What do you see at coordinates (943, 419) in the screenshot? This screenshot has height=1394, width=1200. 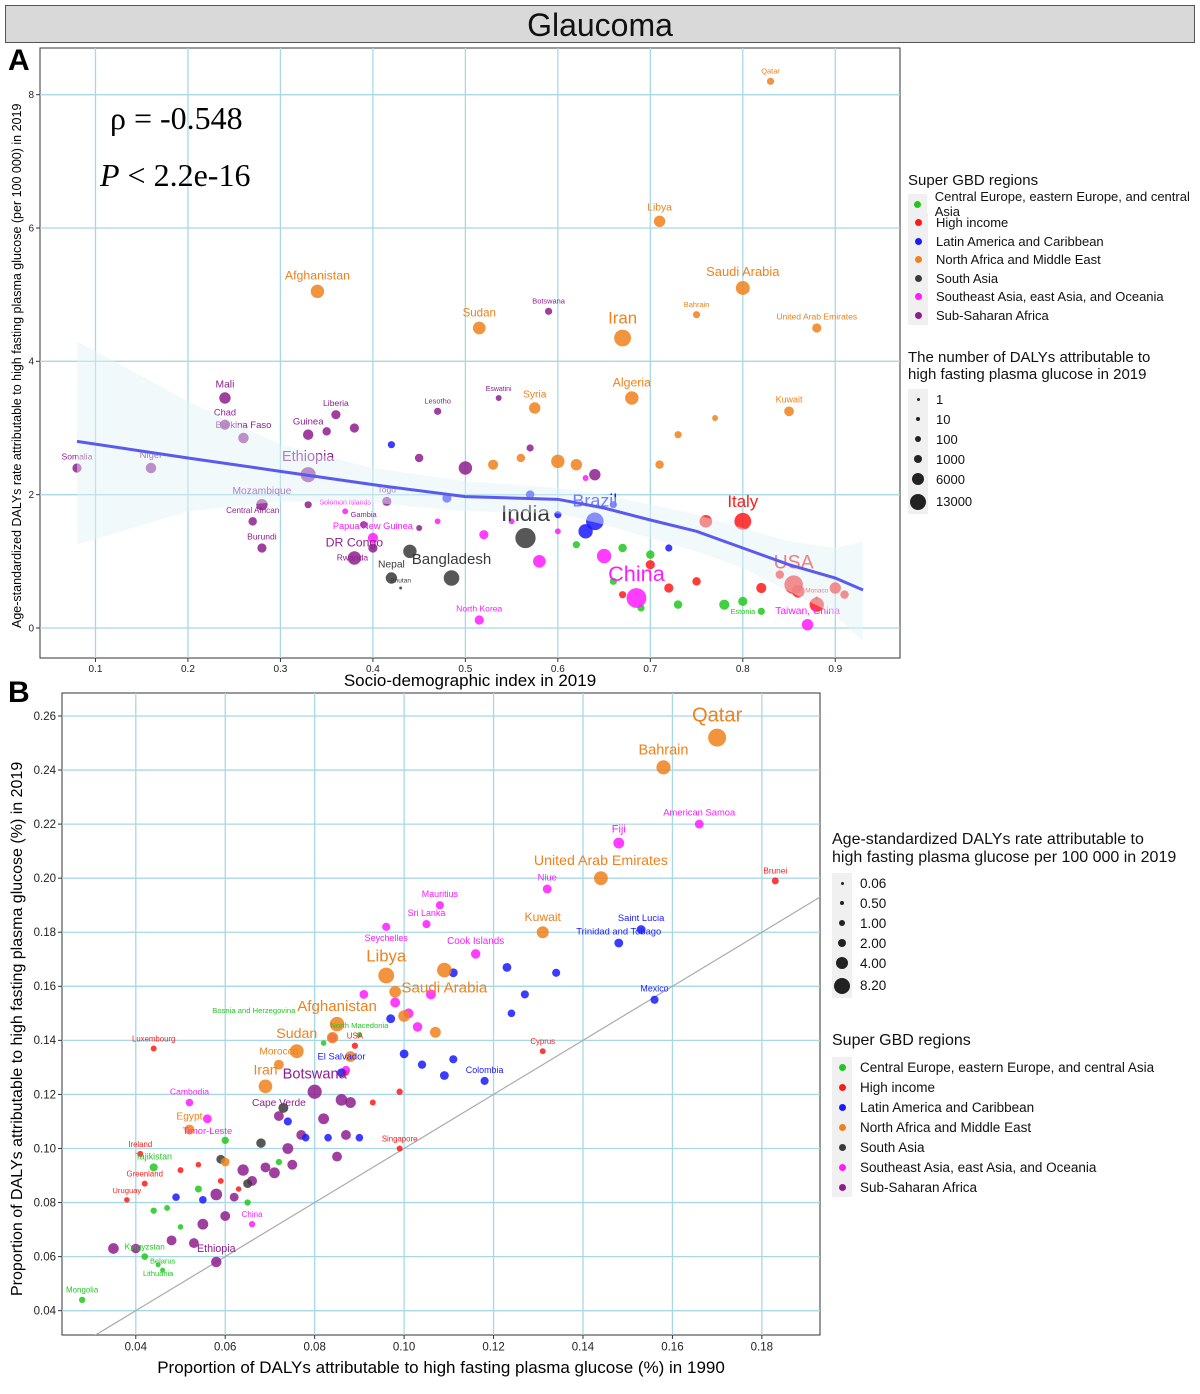 I see `size-legend-label: 10` at bounding box center [943, 419].